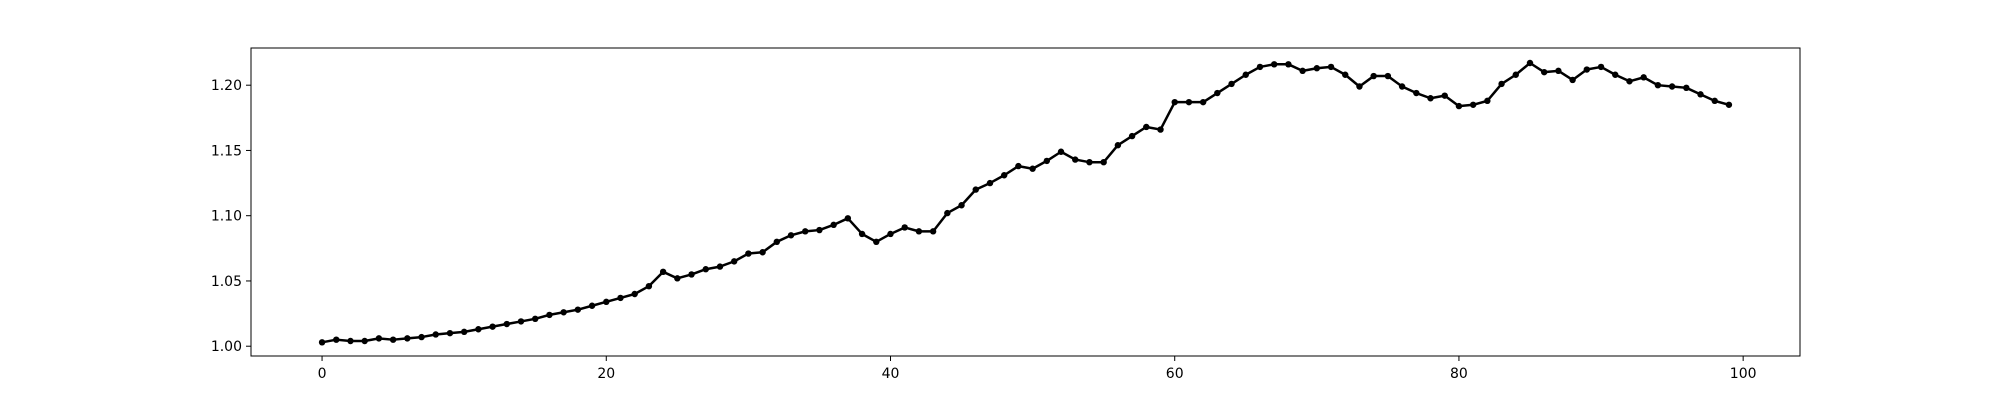  I want to click on x-axis: 0 20 40 60 80 100, so click(1037, 369).